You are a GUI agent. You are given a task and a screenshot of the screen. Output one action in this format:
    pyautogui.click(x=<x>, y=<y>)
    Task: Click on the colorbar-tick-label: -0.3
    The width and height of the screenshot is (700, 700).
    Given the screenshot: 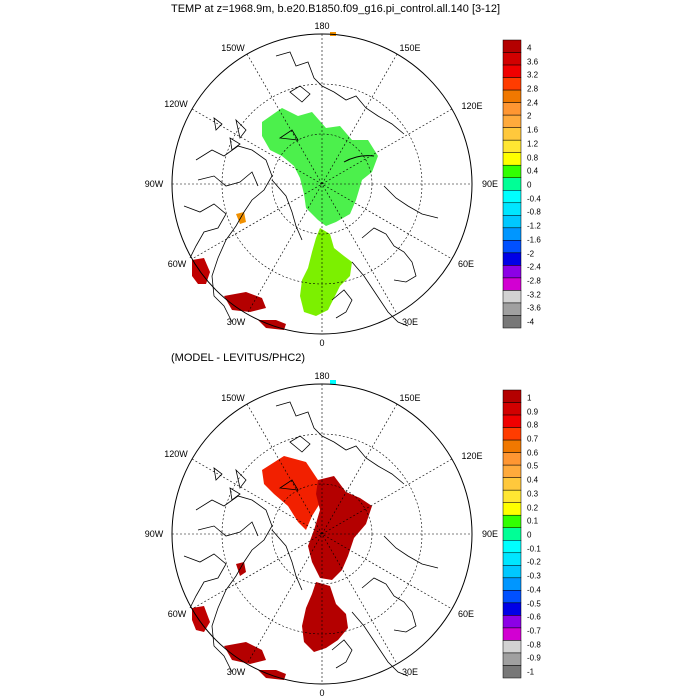 What is the action you would take?
    pyautogui.click(x=534, y=576)
    